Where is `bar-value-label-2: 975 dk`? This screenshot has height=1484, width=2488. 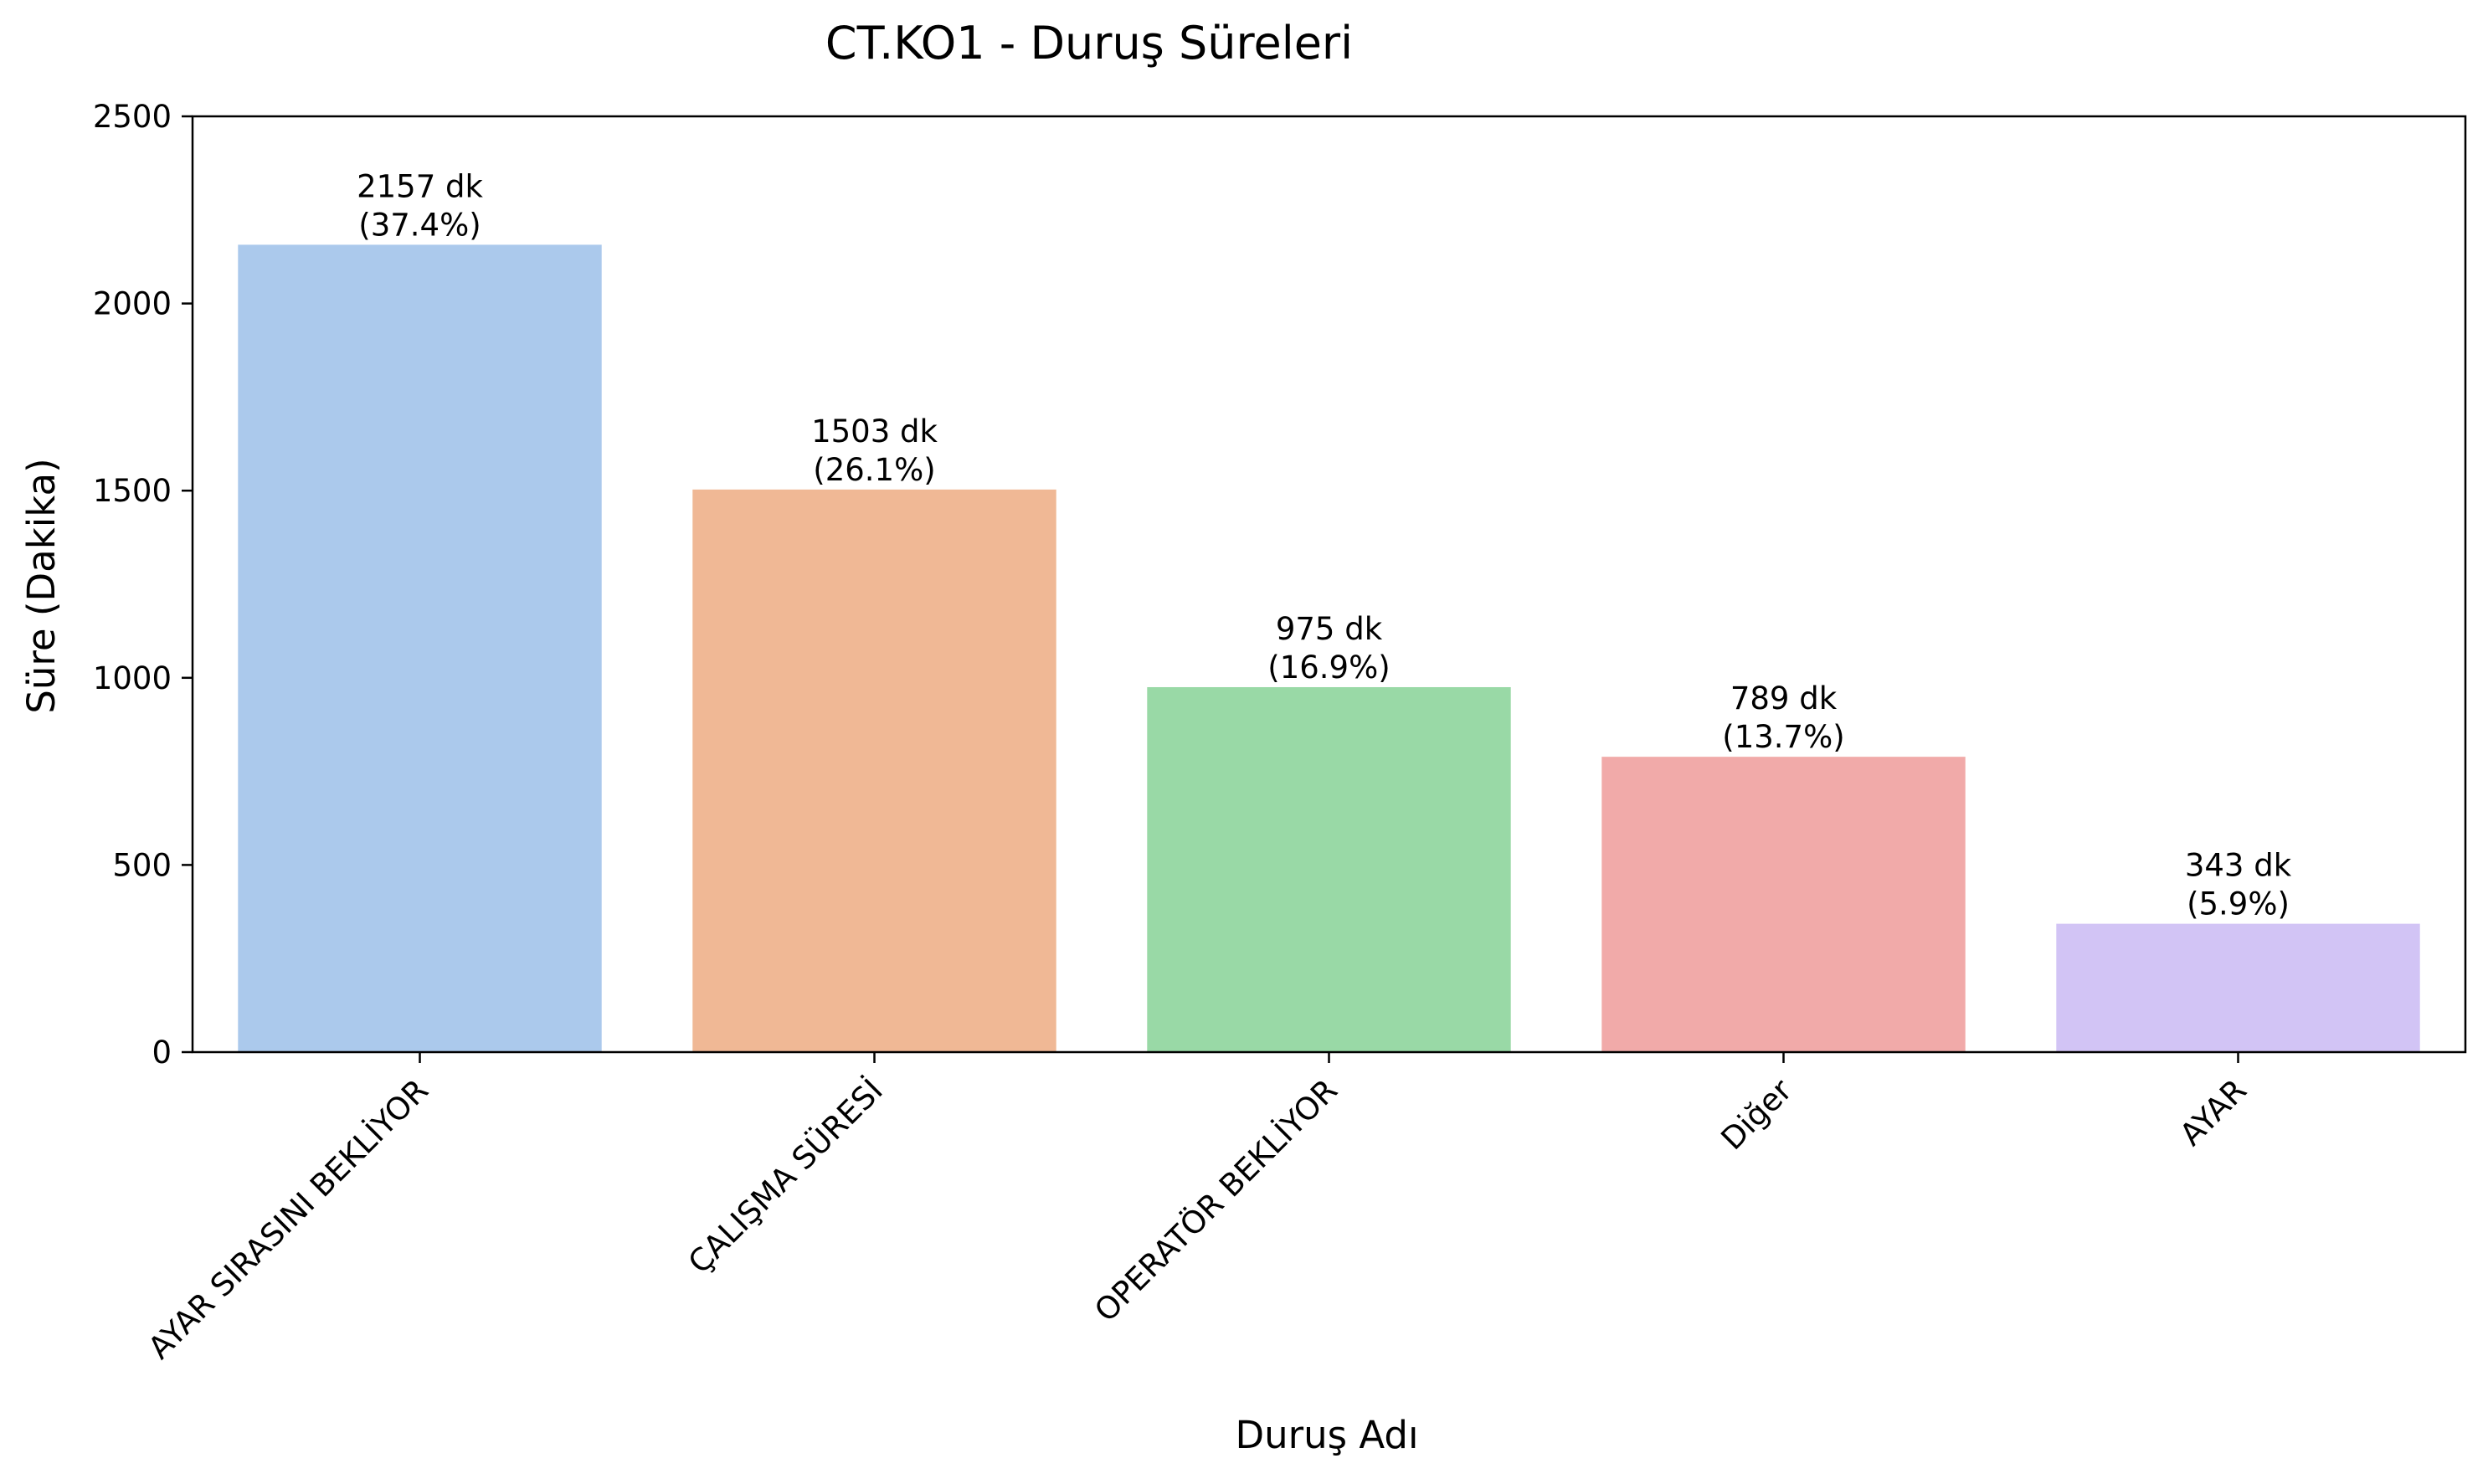 bar-value-label-2: 975 dk is located at coordinates (1329, 629).